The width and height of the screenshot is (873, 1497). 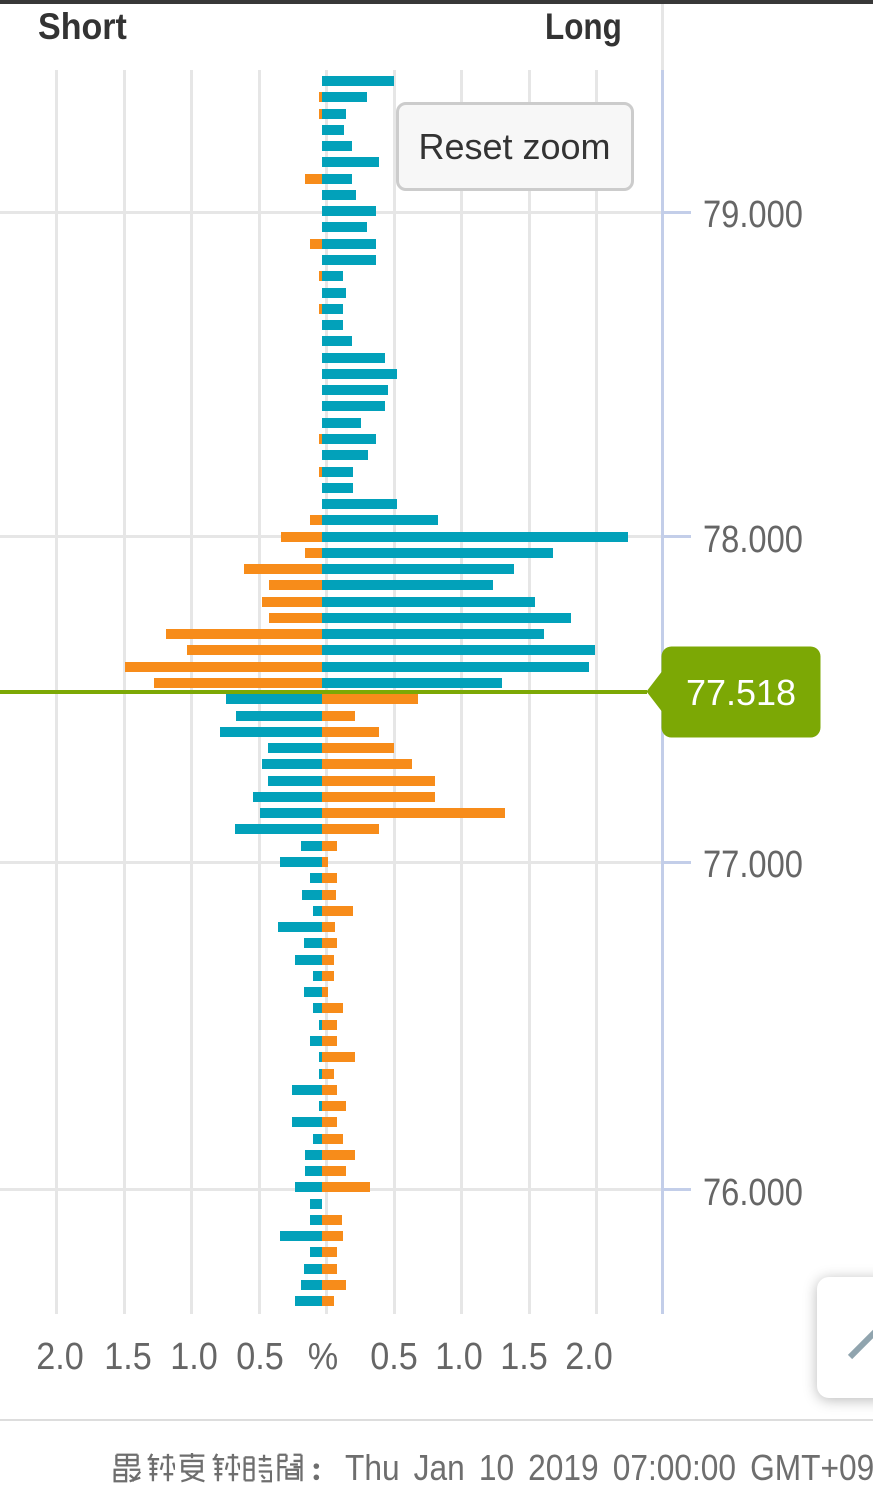 What do you see at coordinates (741, 692) in the screenshot?
I see `svg-text: 77.518` at bounding box center [741, 692].